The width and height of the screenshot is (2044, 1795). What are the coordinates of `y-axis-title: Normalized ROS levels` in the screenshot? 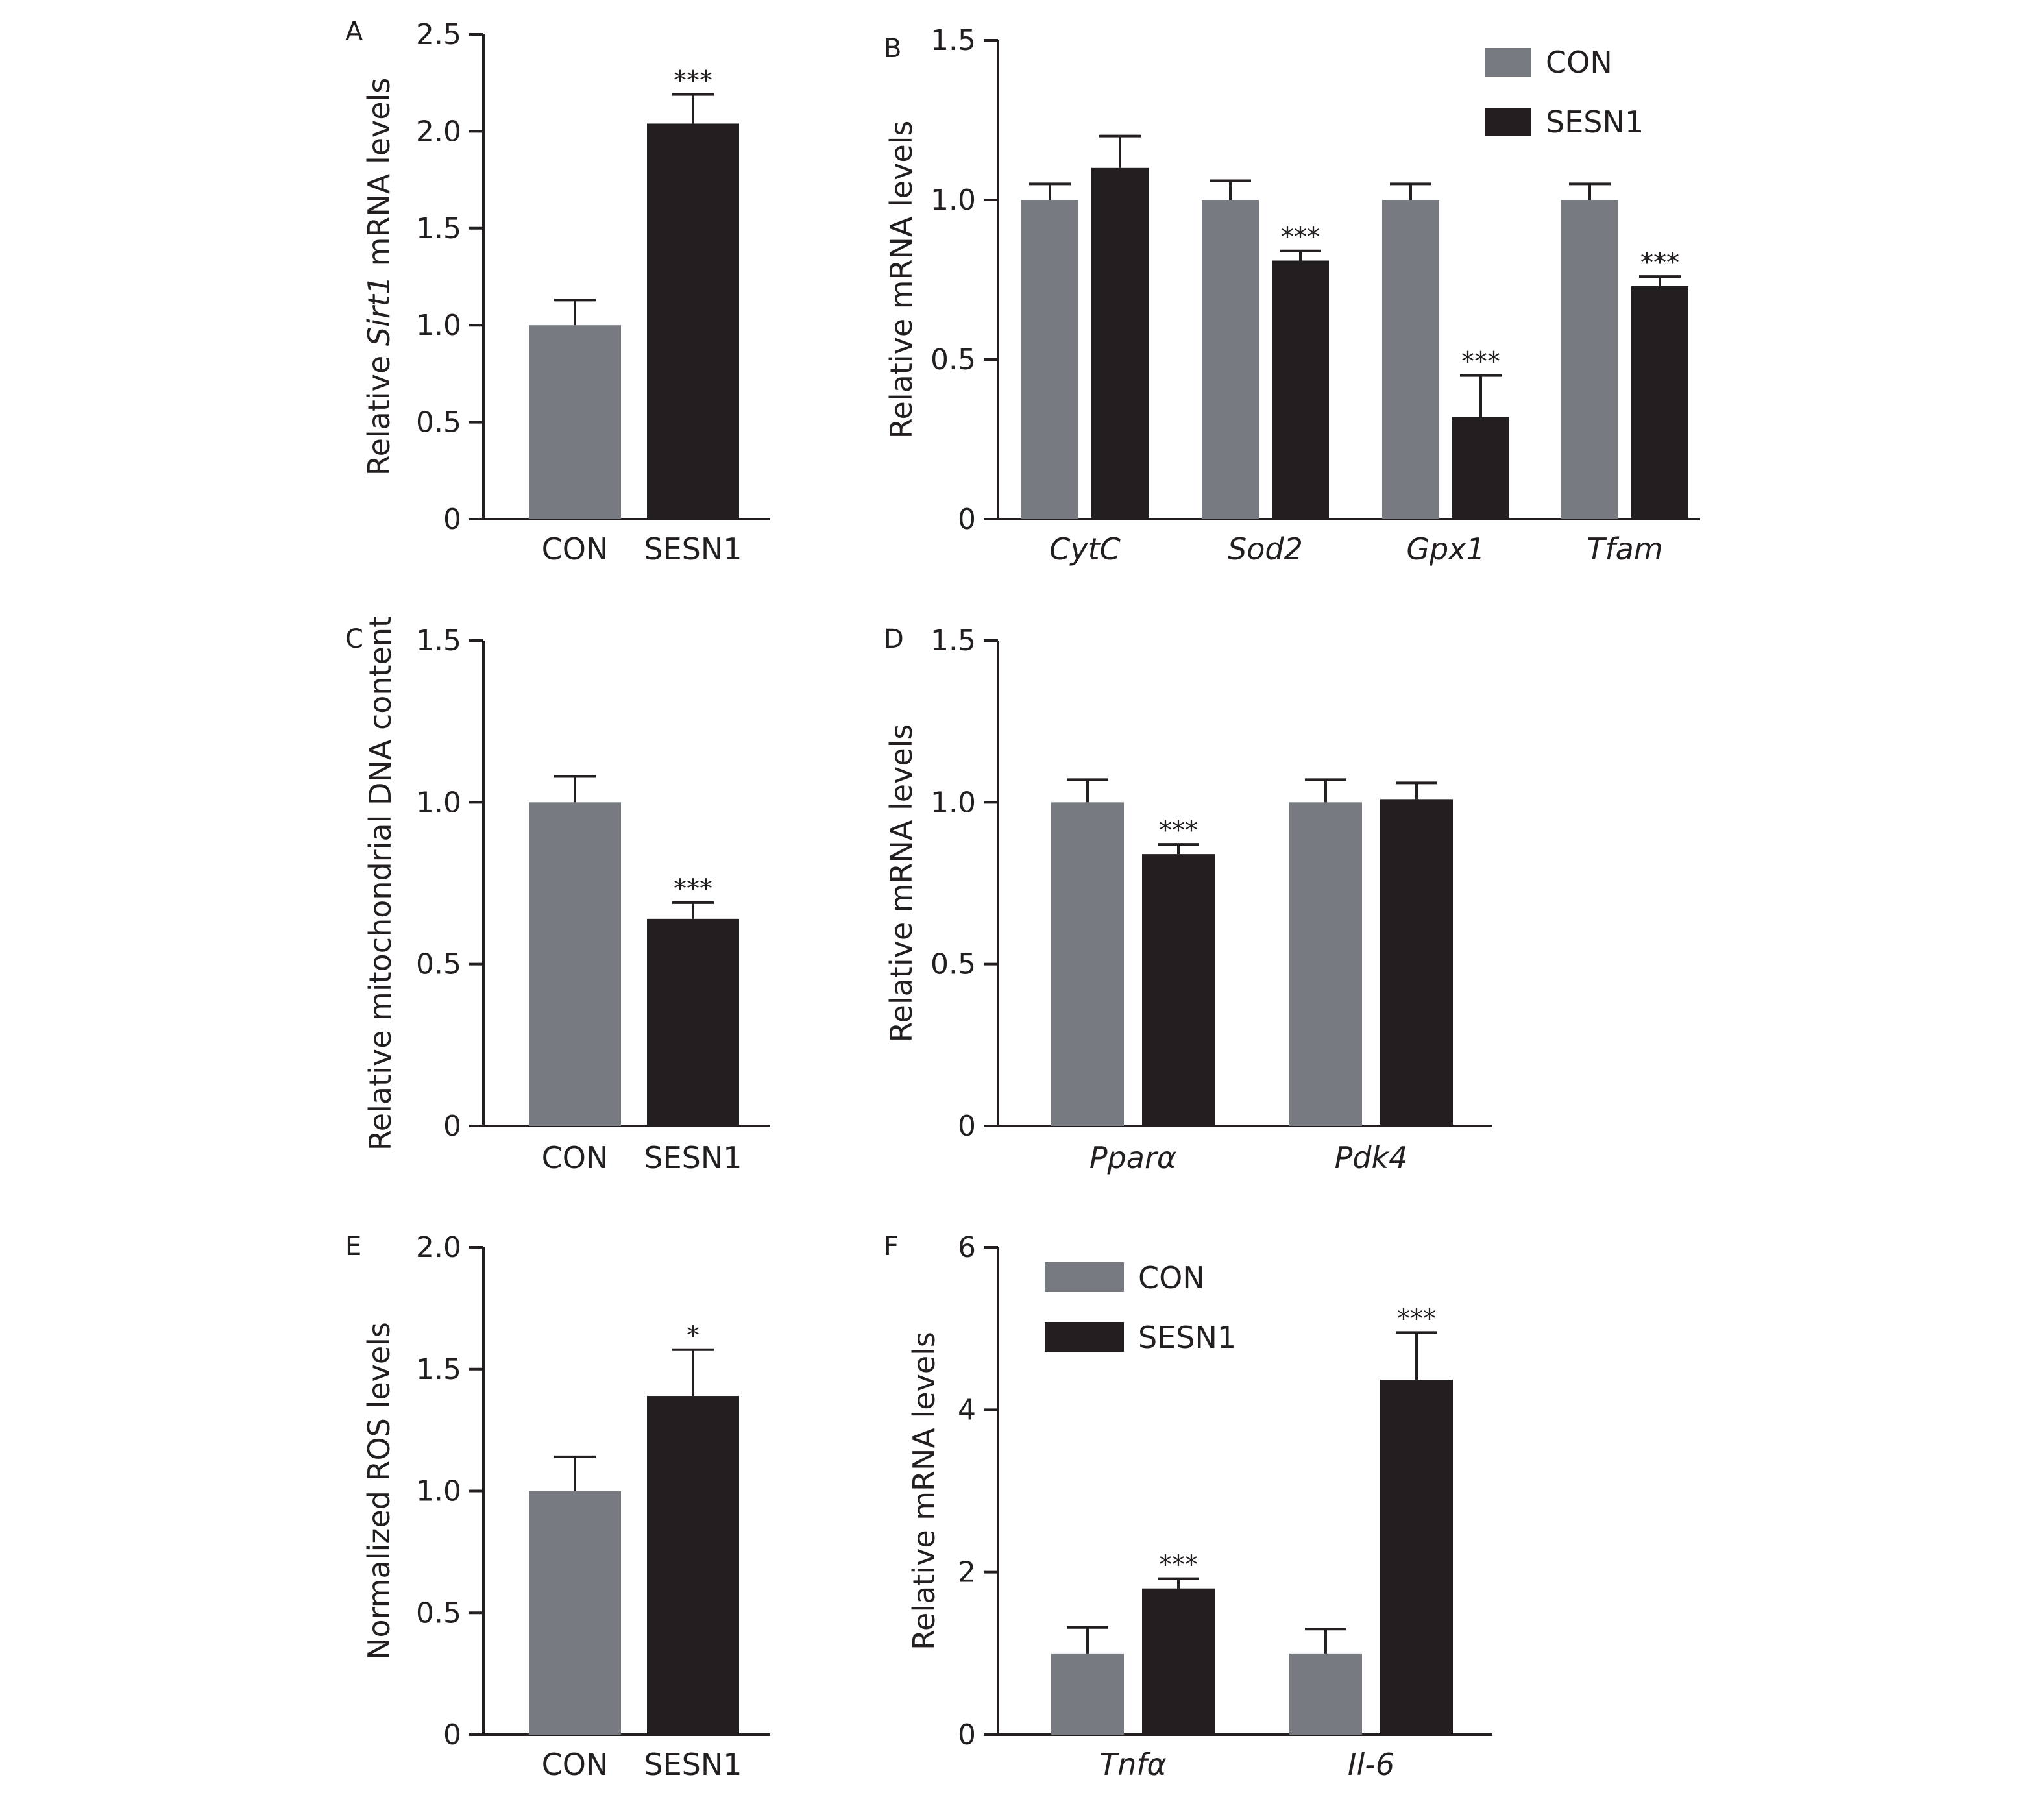 It's located at (378, 1491).